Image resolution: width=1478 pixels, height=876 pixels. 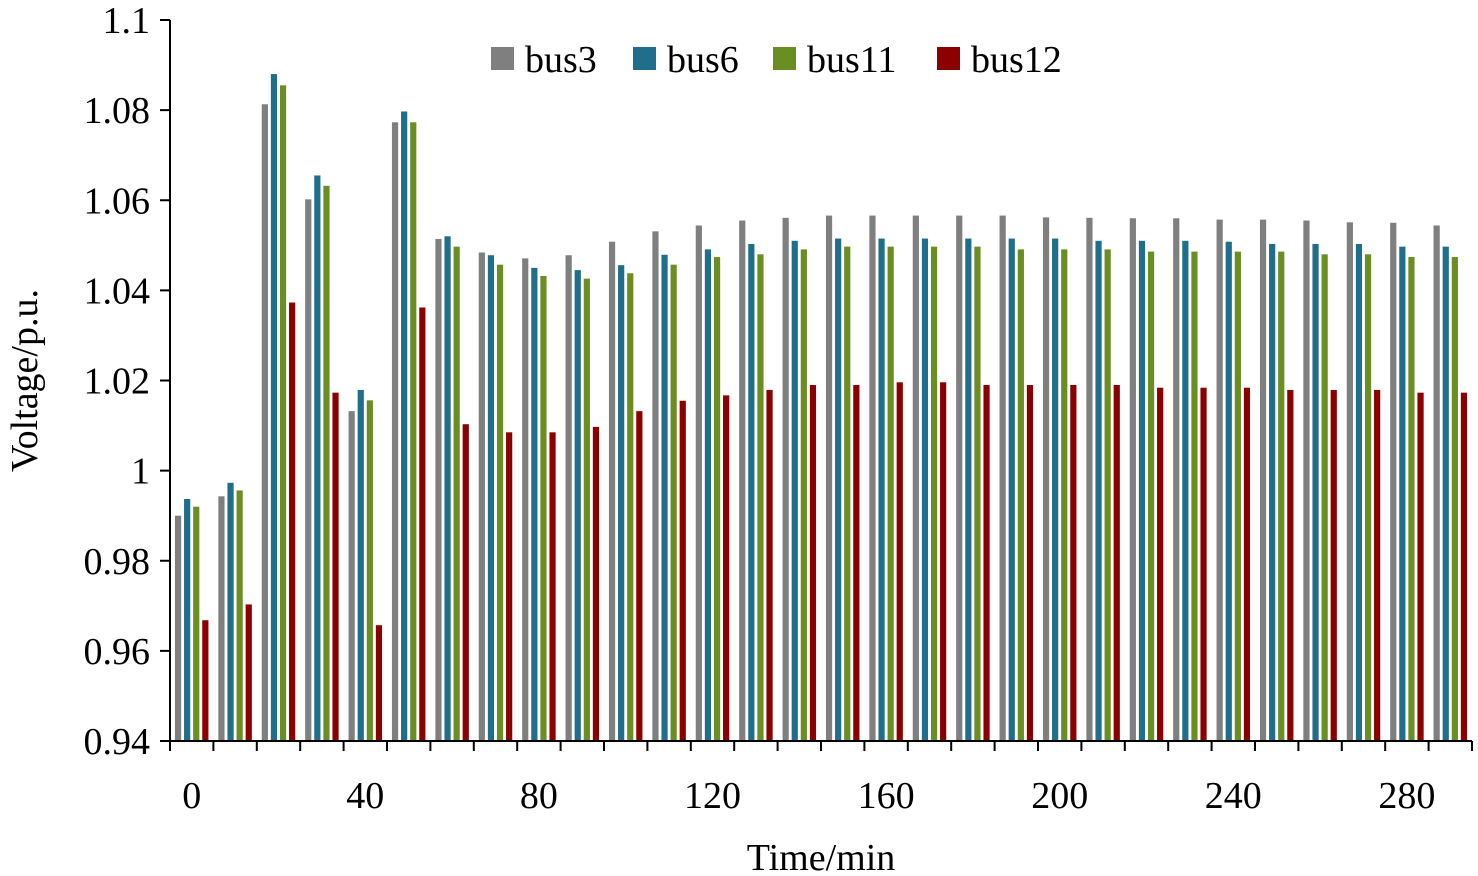 What do you see at coordinates (178, 628) in the screenshot?
I see `bar-bus3-t0` at bounding box center [178, 628].